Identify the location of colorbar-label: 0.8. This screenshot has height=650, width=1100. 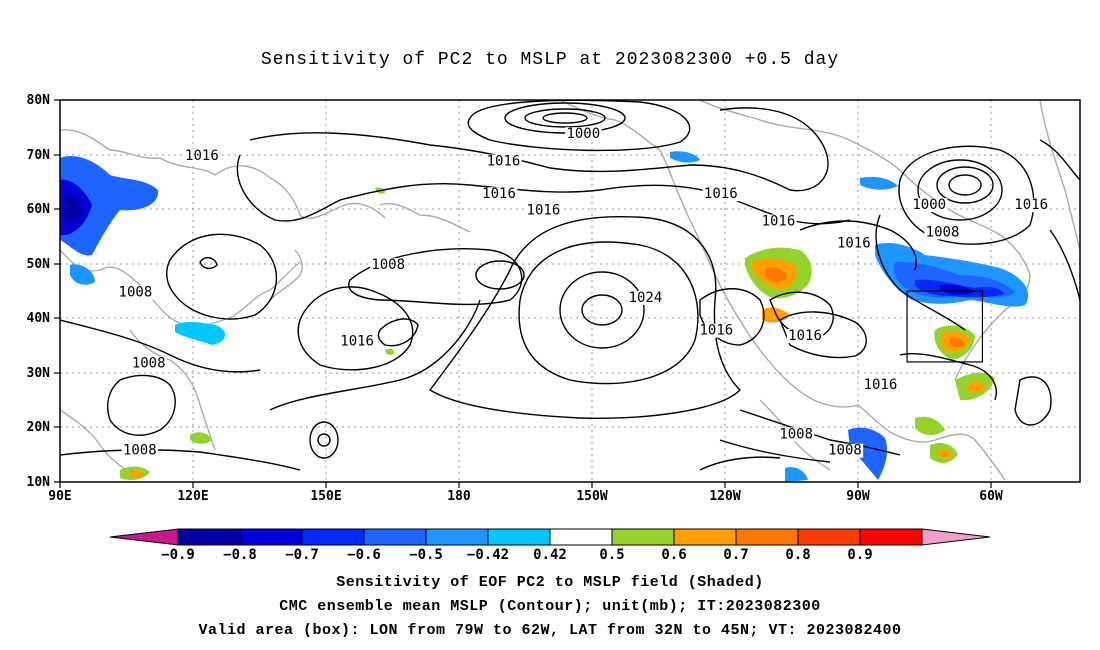
(797, 555).